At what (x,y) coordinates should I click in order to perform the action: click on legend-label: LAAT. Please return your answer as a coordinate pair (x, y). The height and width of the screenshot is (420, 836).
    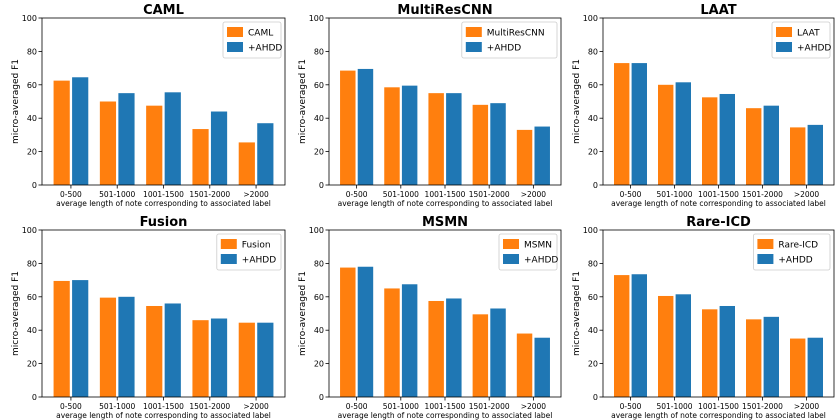
    Looking at the image, I should click on (808, 34).